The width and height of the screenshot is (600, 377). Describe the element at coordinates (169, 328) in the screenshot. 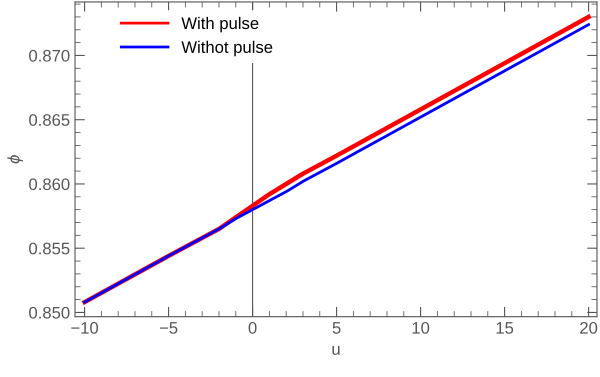

I see `x-tick-label: −5` at that location.